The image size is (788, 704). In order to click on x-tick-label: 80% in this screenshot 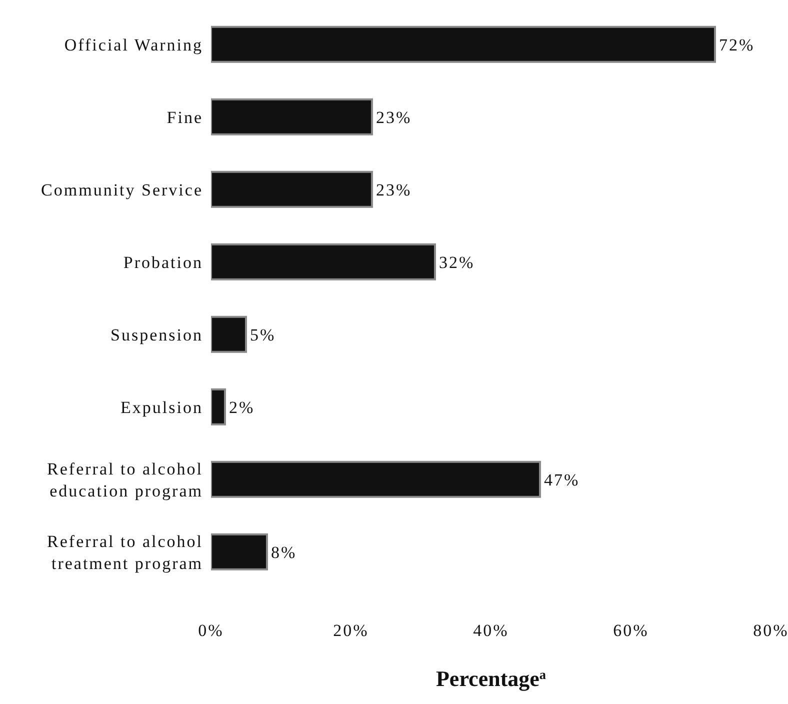, I will do `click(770, 630)`.